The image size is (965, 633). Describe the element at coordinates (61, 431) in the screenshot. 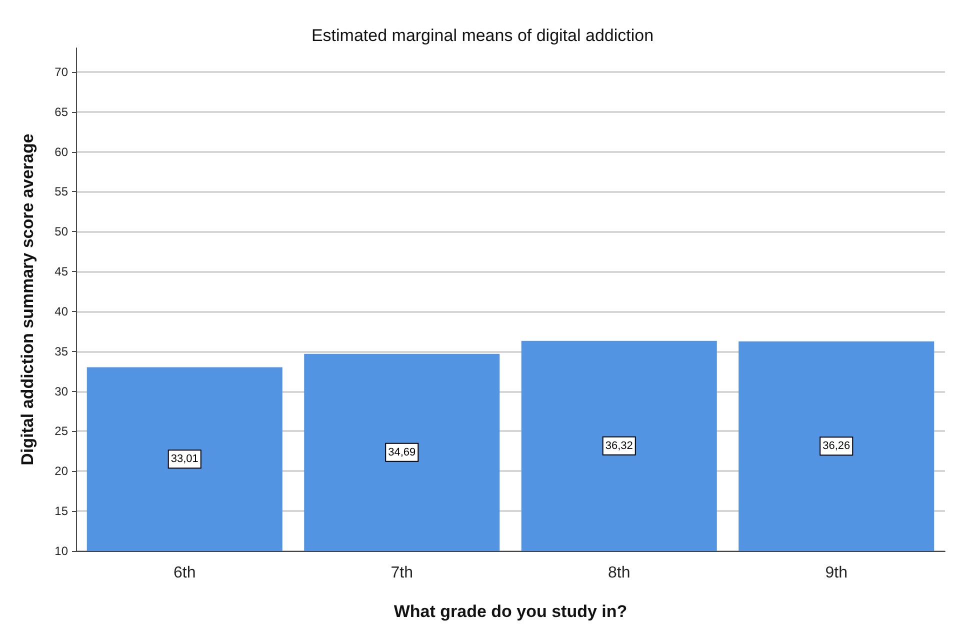

I see `y-tick-label: 25` at that location.